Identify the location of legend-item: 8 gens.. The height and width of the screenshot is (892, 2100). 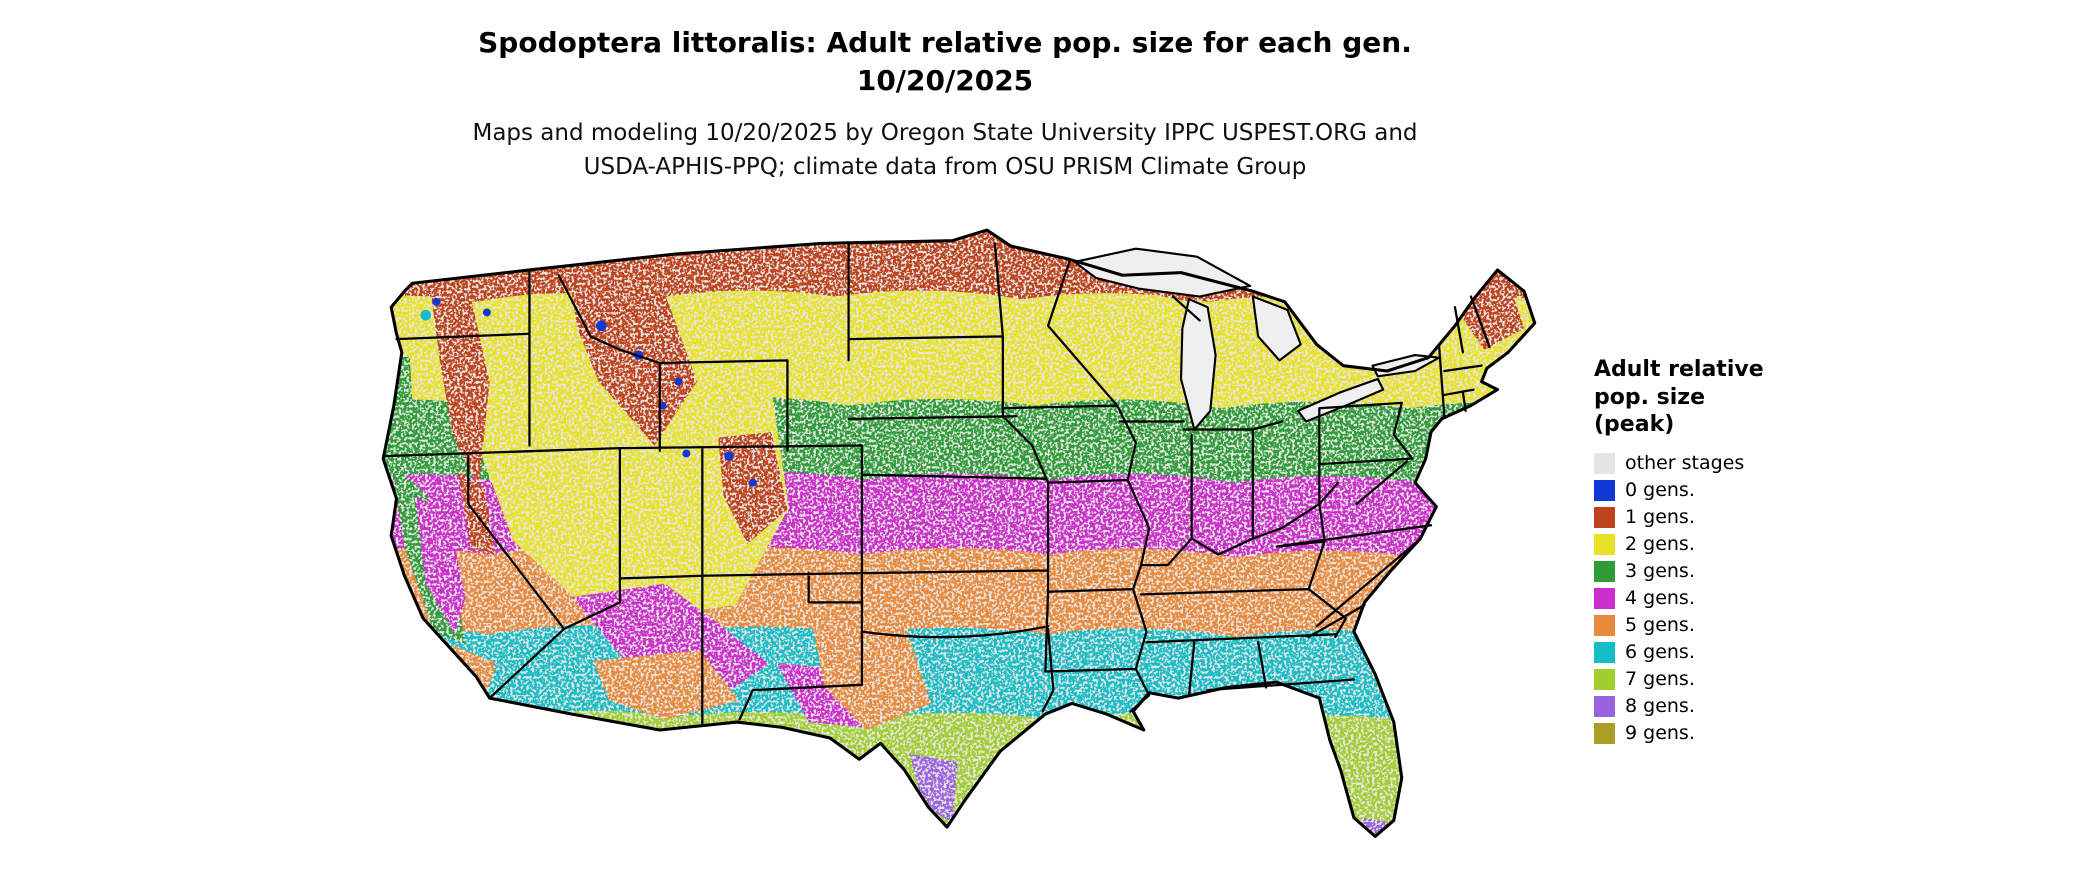
(1679, 706).